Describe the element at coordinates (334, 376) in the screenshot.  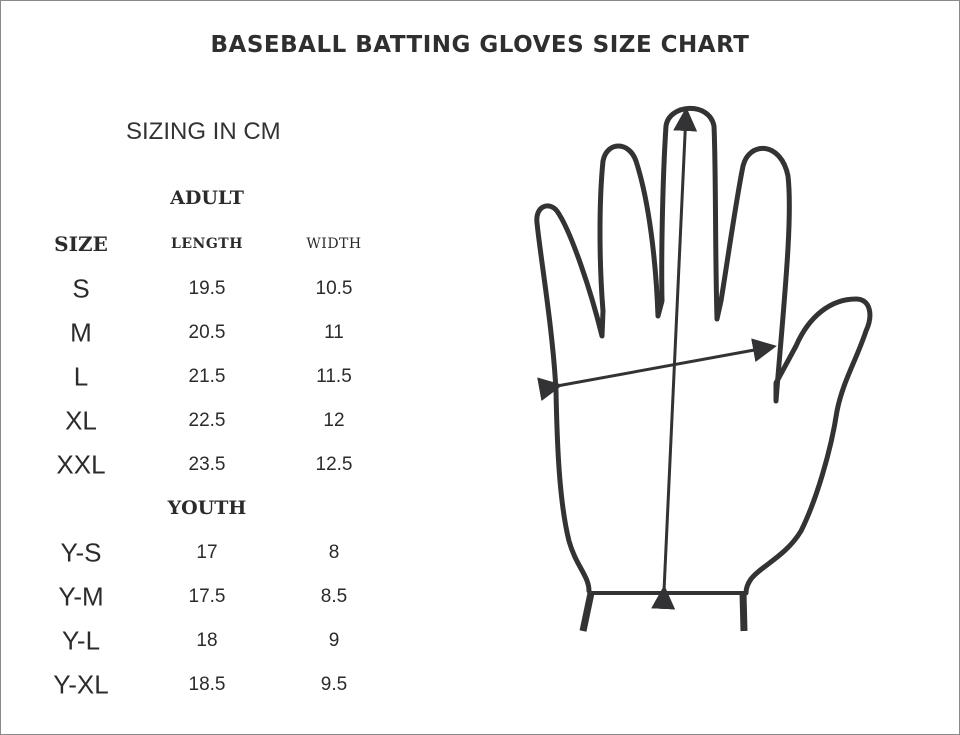
I see `adult-width-cell: 11.5` at that location.